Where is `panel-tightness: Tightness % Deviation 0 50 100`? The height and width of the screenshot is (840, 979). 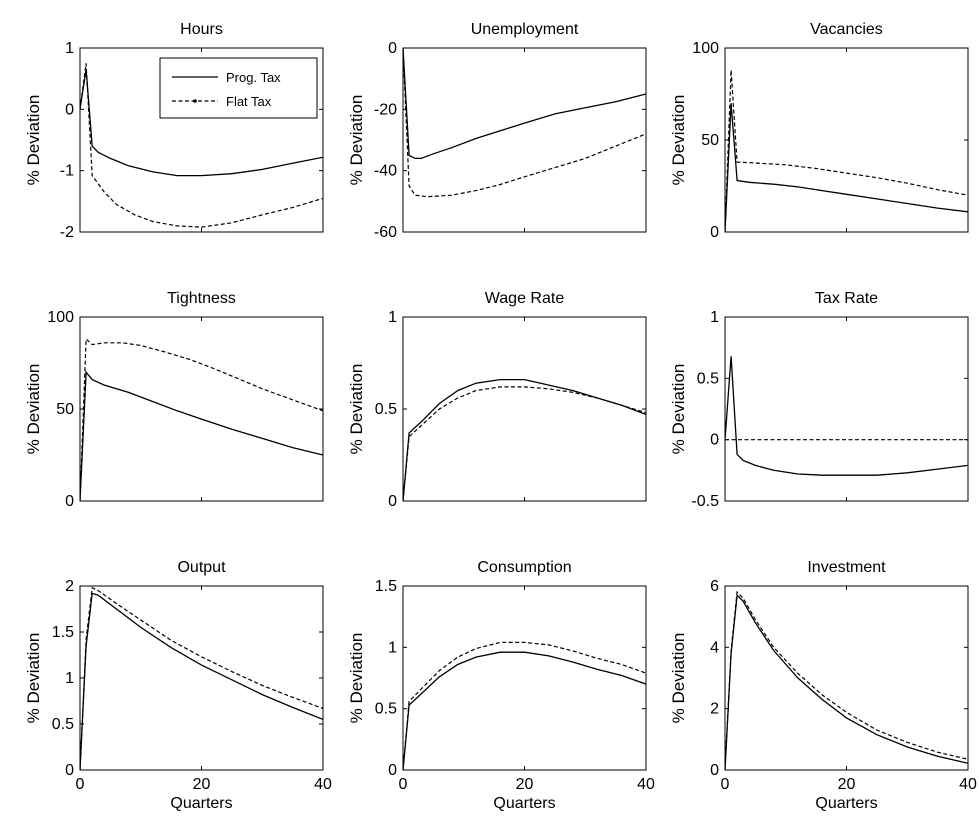 panel-tightness: Tightness % Deviation 0 50 100 is located at coordinates (174, 400).